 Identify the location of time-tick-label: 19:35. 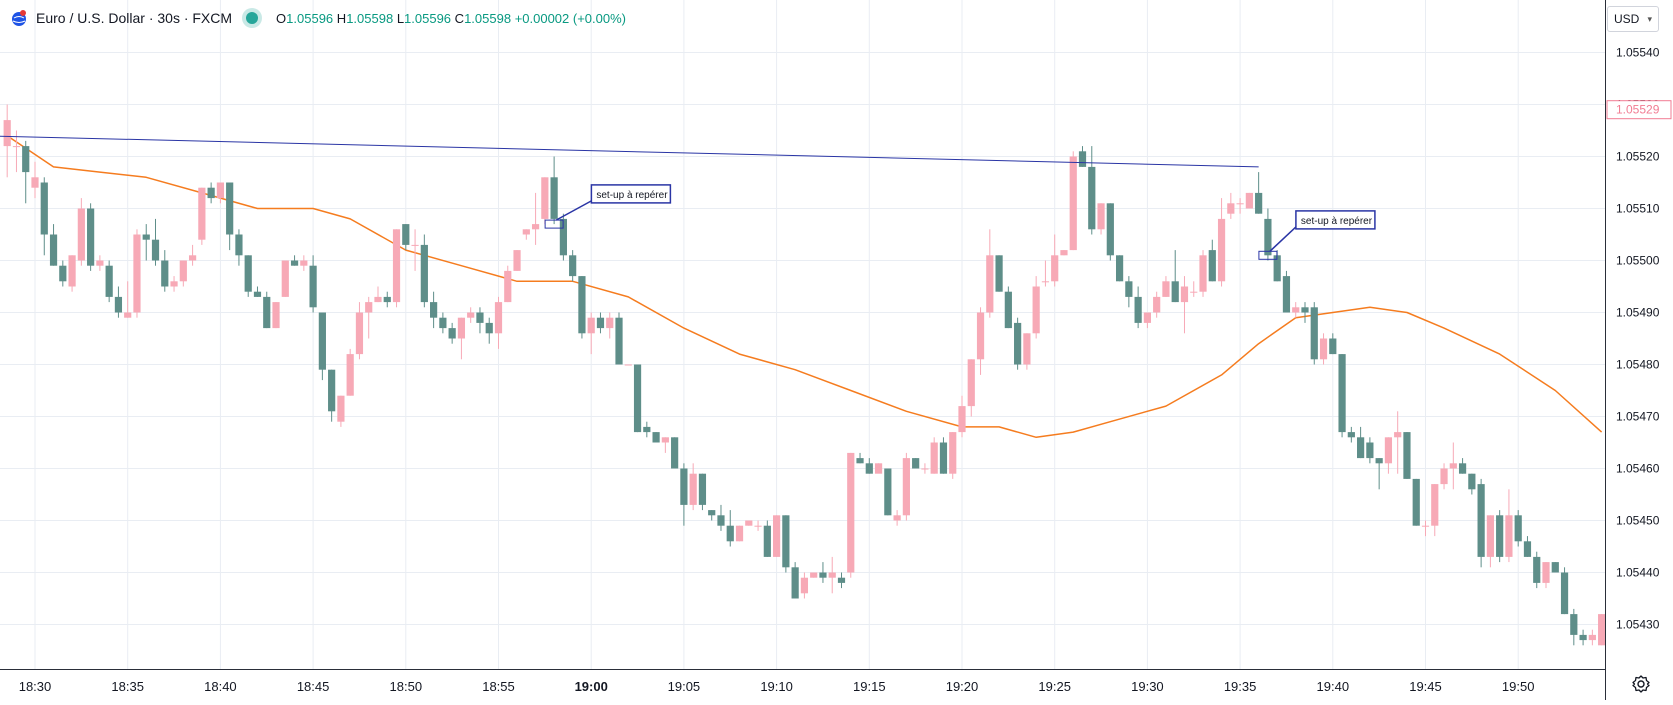
(1240, 686).